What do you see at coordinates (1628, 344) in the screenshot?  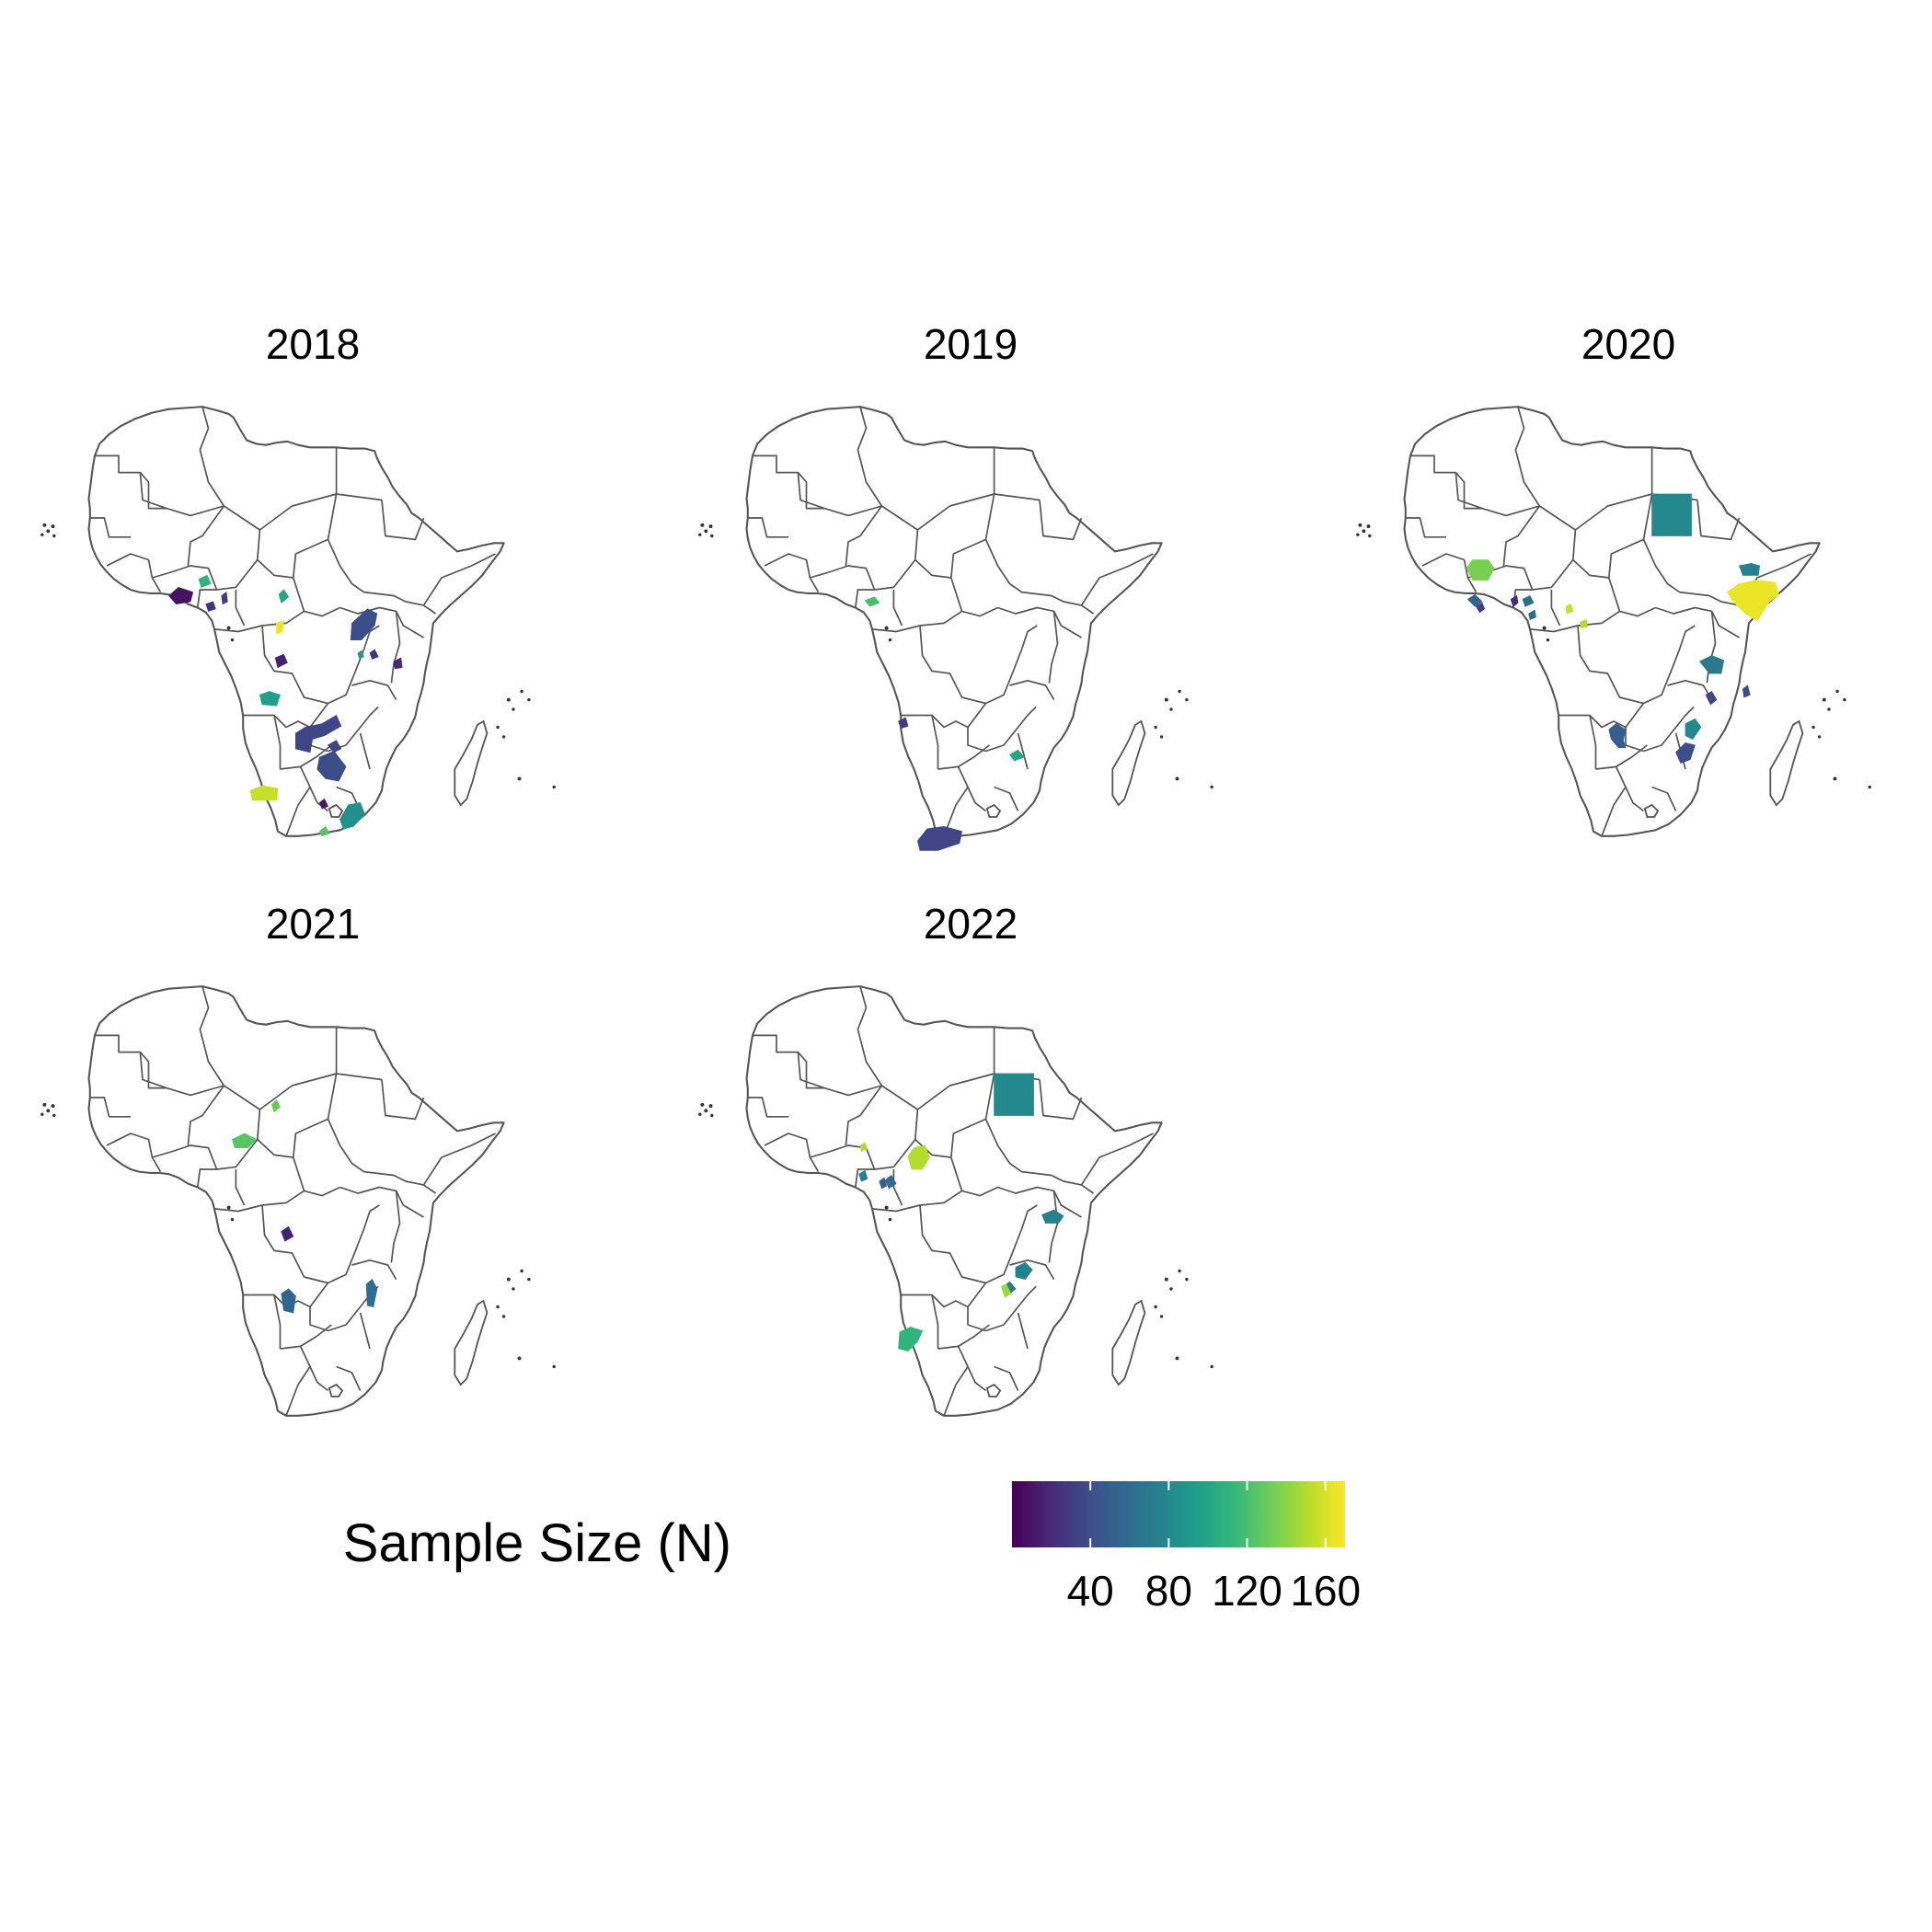 I see `panel-title: 2020` at bounding box center [1628, 344].